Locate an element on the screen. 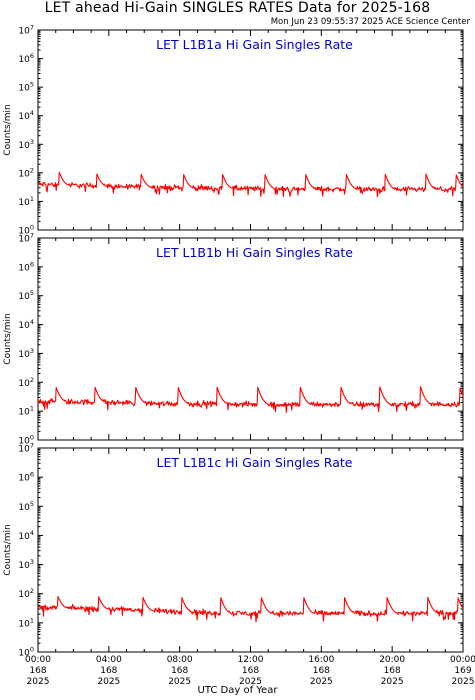 Image resolution: width=475 pixels, height=700 pixels. x-tick-label: 08:00 is located at coordinates (180, 660).